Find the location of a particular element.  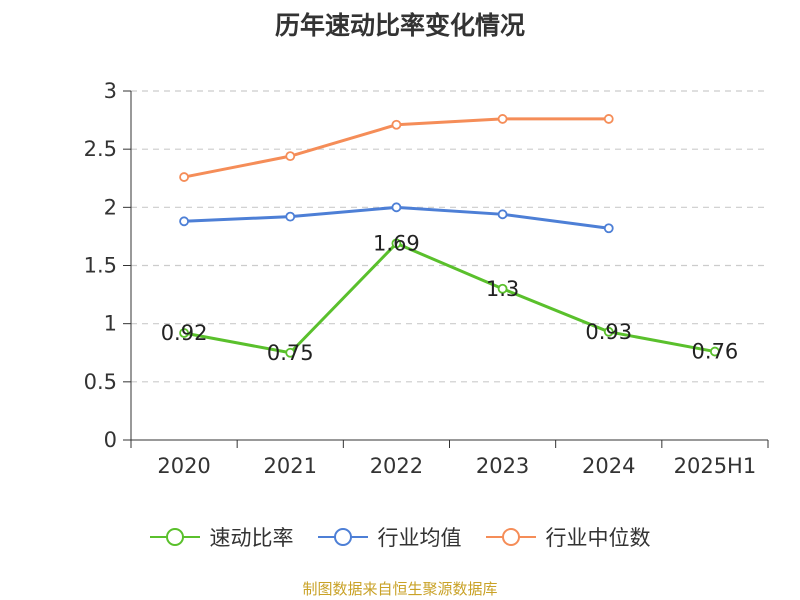

y-tick-label: 1.5 is located at coordinates (100, 266).